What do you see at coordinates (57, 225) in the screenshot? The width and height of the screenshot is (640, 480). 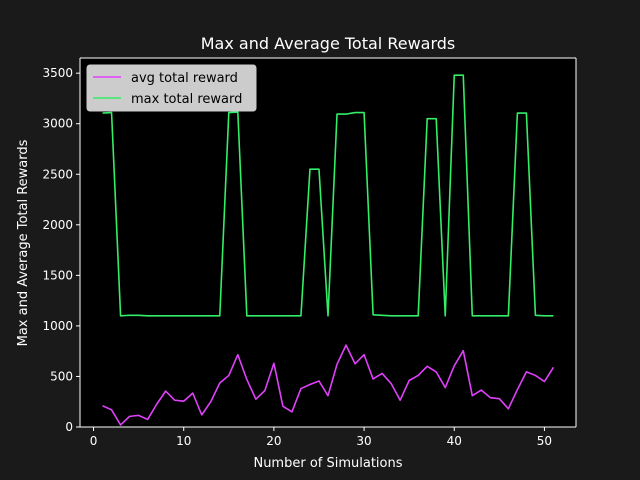 I see `y-tick-label: 2000` at bounding box center [57, 225].